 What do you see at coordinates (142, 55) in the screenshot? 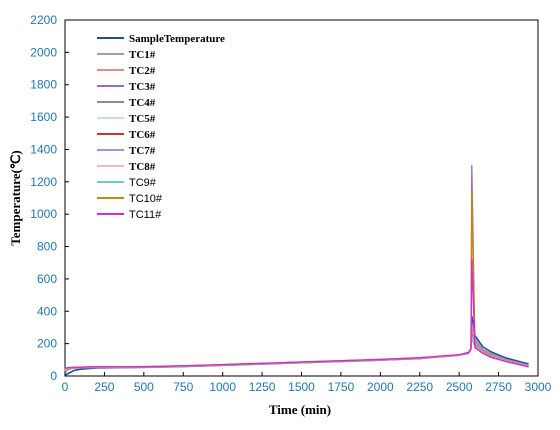
I see `legend-label: TC1#` at bounding box center [142, 55].